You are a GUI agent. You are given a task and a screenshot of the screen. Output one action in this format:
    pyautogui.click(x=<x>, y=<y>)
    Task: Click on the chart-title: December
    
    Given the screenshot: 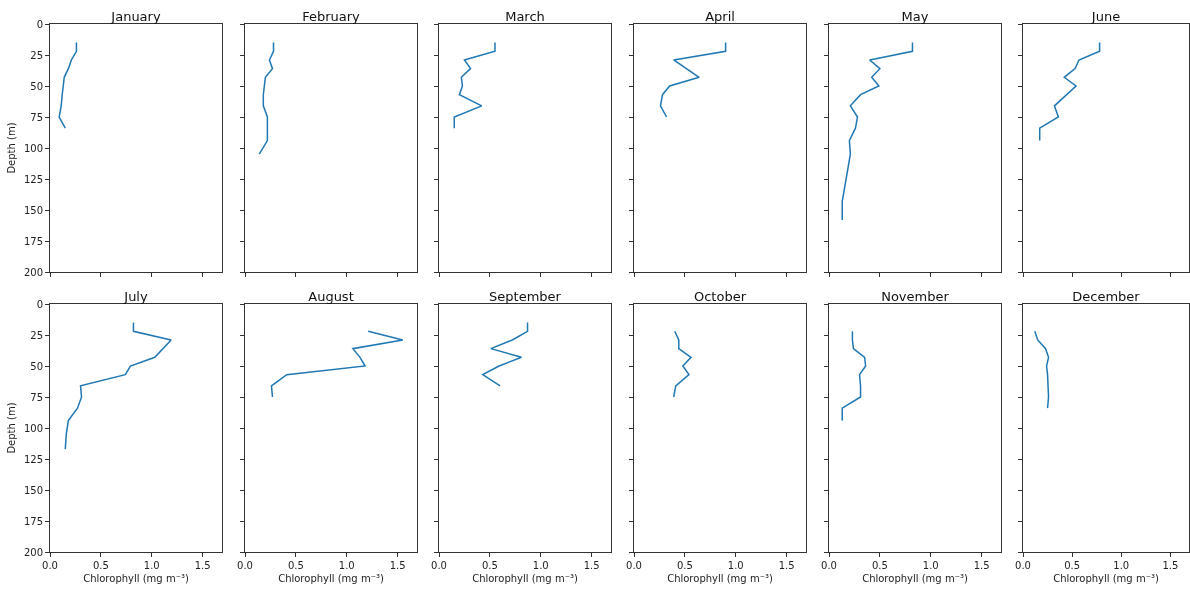 What is the action you would take?
    pyautogui.click(x=1106, y=296)
    